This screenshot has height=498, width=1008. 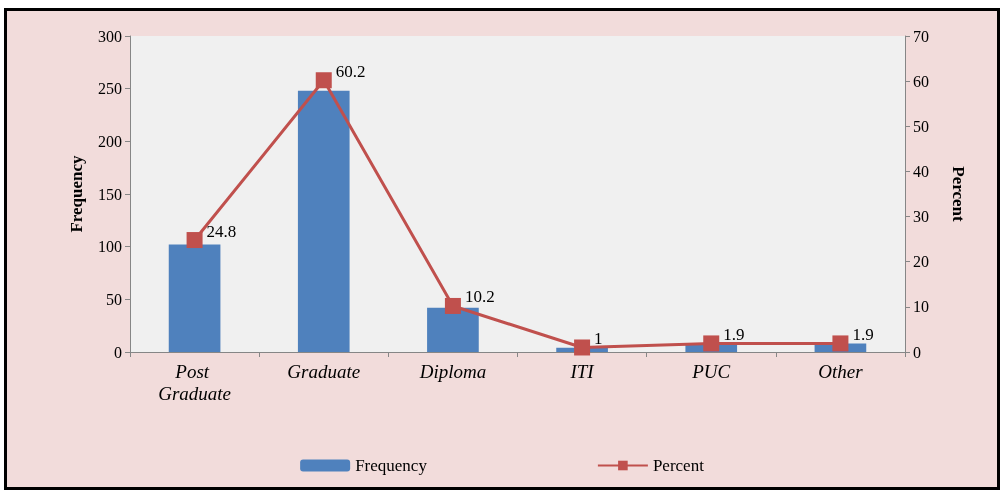 I want to click on y2-tick-label: 10, so click(x=921, y=307).